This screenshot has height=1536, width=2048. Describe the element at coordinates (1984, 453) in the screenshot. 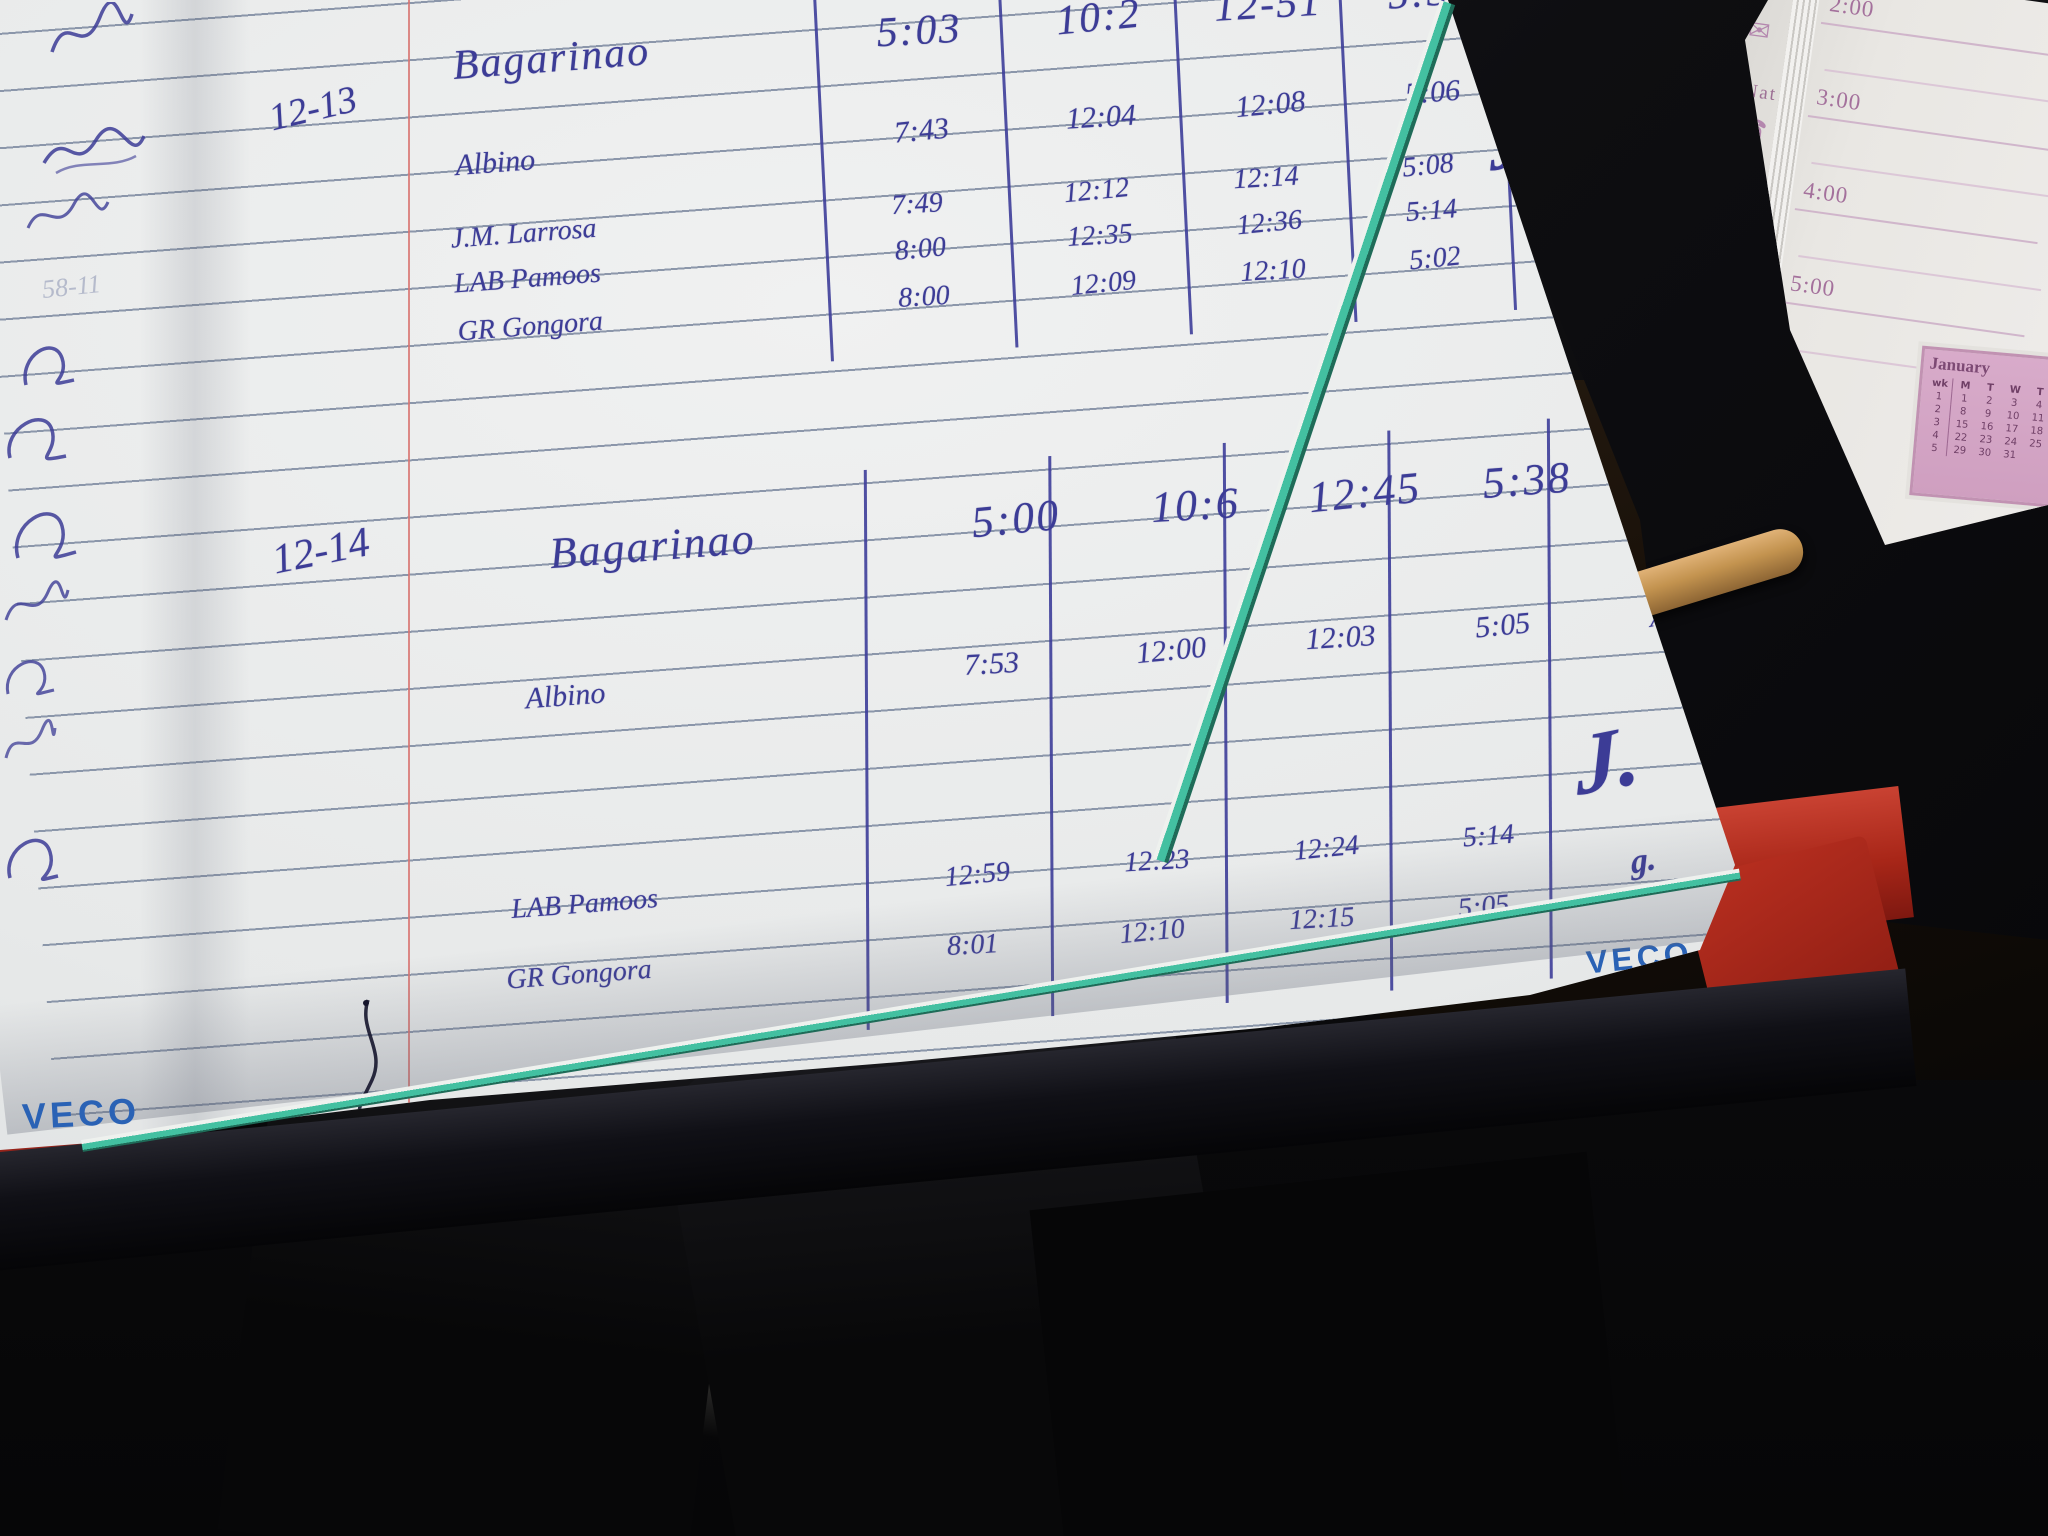

I see `calendar-day-cell: 30` at that location.